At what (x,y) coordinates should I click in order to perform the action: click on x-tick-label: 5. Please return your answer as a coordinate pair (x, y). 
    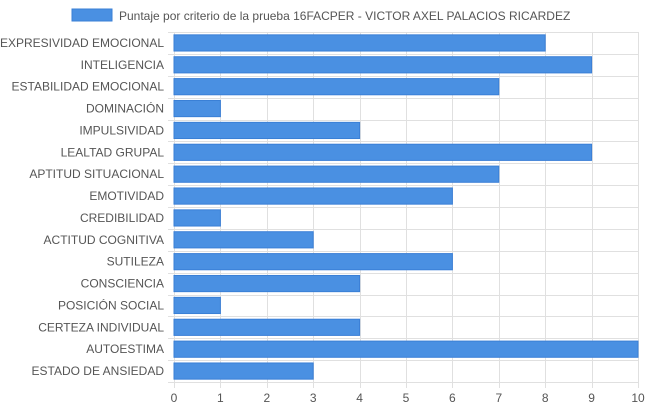
    Looking at the image, I should click on (406, 398).